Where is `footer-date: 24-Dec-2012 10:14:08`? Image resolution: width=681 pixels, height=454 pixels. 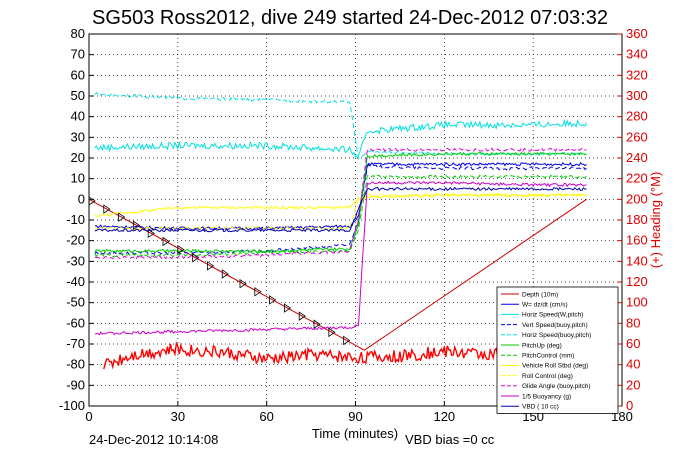
footer-date: 24-Dec-2012 10:14:08 is located at coordinates (153, 439).